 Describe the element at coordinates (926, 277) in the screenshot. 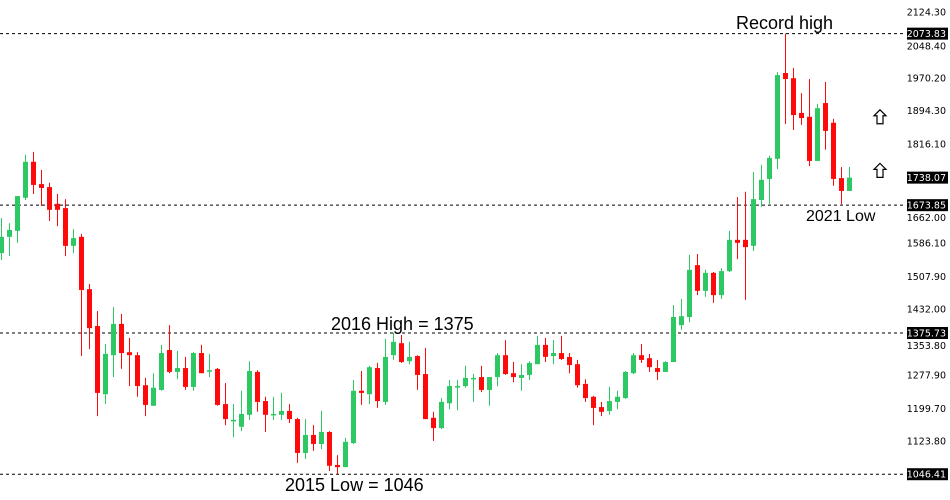

I see `y-tick-label: 1507.90` at that location.